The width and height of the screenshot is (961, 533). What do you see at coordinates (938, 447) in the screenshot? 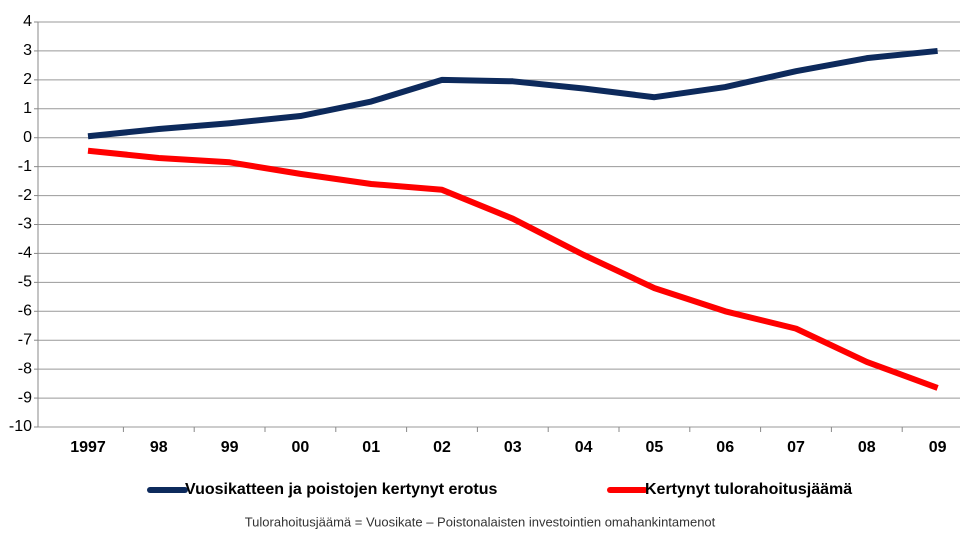
I see `x-tick-label: 09` at bounding box center [938, 447].